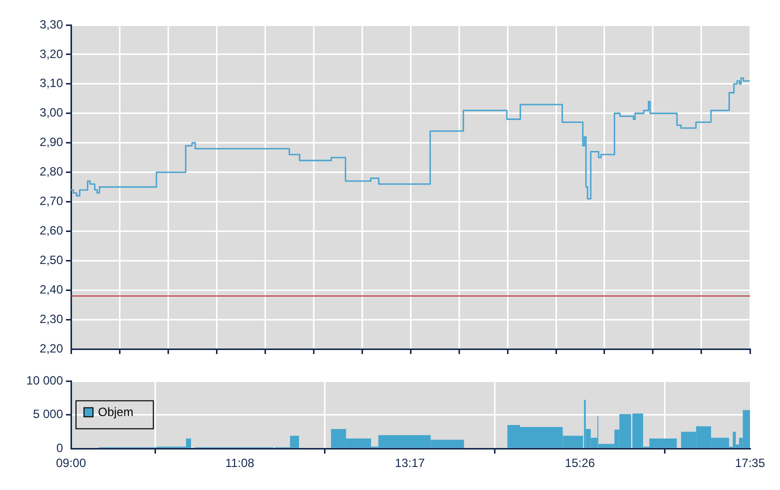 The width and height of the screenshot is (780, 490). Describe the element at coordinates (410, 463) in the screenshot. I see `x-tick-label: 13:17` at that location.